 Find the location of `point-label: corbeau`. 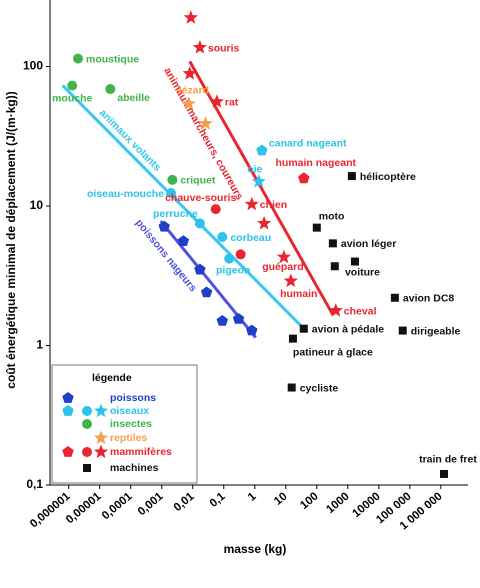

point-label: corbeau is located at coordinates (250, 238).